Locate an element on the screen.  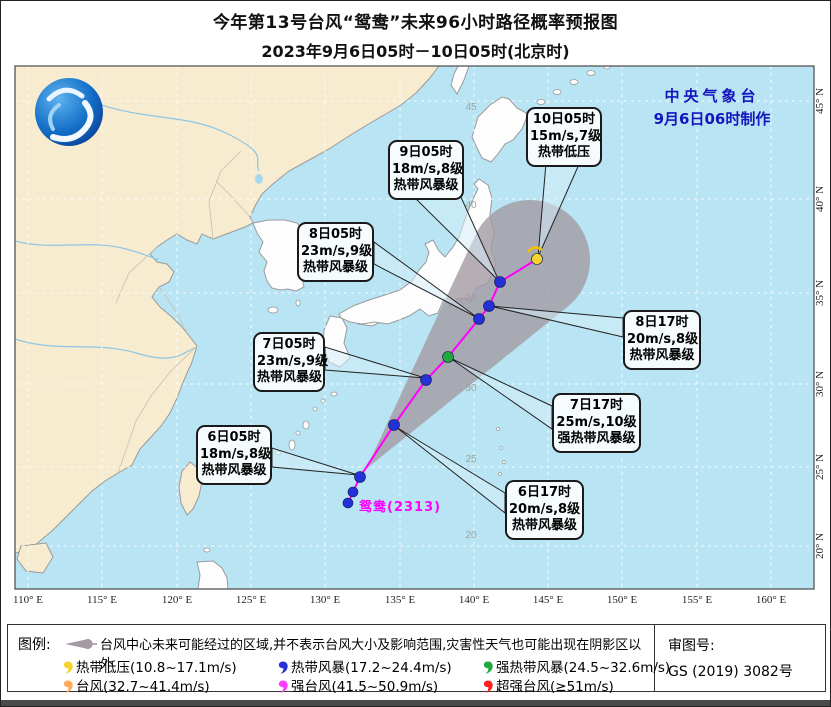
callout-8d17: 8日17时 20m/s,8级 热带风暴级 is located at coordinates (662, 340).